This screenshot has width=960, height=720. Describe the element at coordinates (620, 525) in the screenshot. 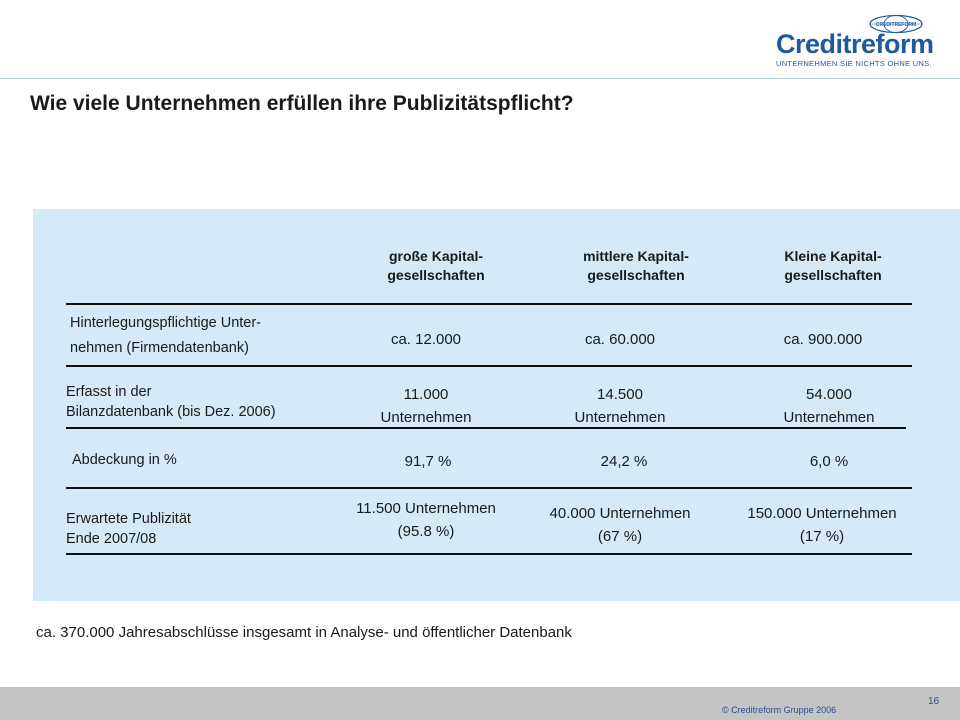

I see `cell-expected-medium: 40.000 Unternehmen (67 %)` at that location.